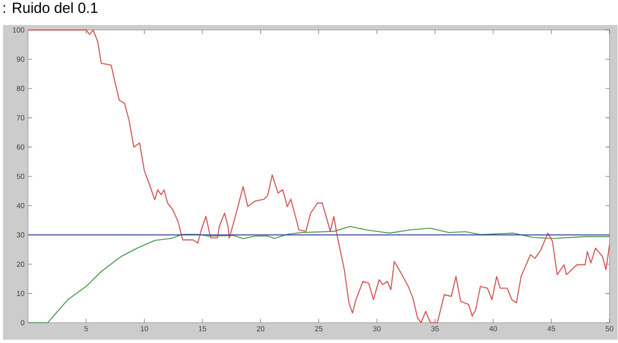 This screenshot has height=343, width=618. Describe the element at coordinates (51, 8) in the screenshot. I see `chart-title: : Ruido del 0.1` at that location.